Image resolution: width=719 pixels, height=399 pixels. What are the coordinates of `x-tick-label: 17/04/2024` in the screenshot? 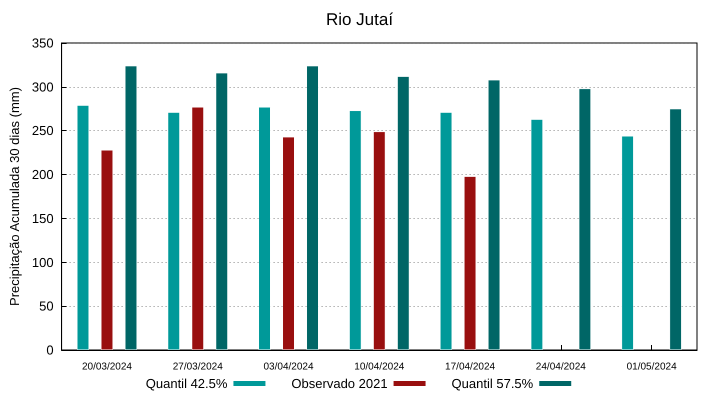 It's located at (470, 367).